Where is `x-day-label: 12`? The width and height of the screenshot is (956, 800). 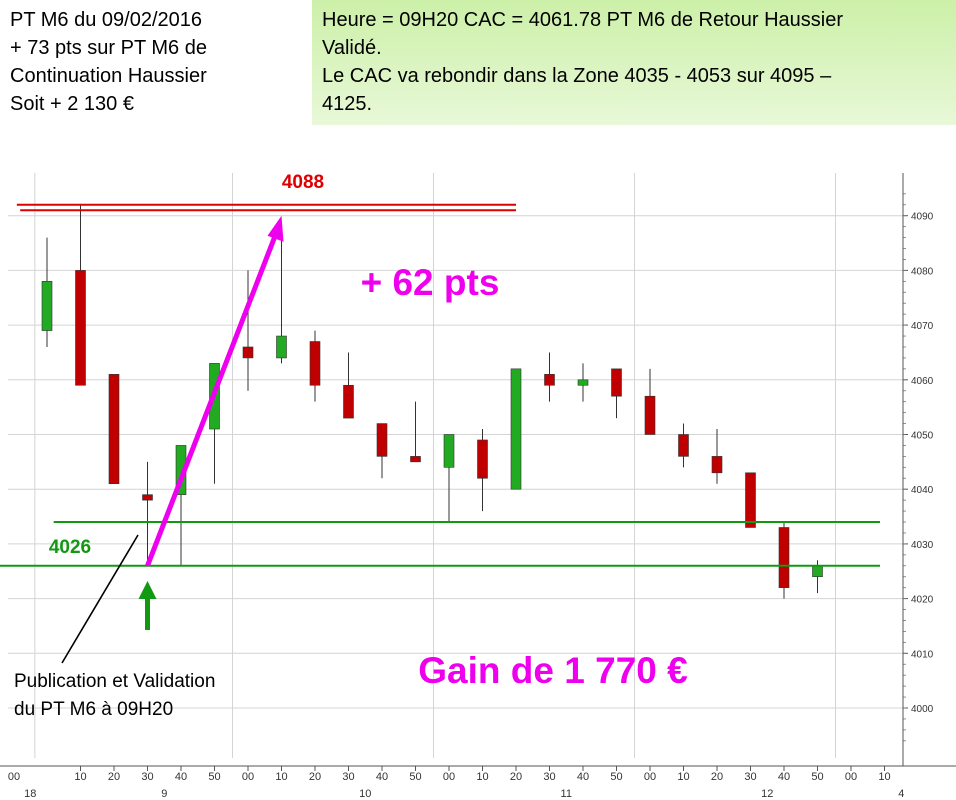 x-day-label: 12 is located at coordinates (767, 794).